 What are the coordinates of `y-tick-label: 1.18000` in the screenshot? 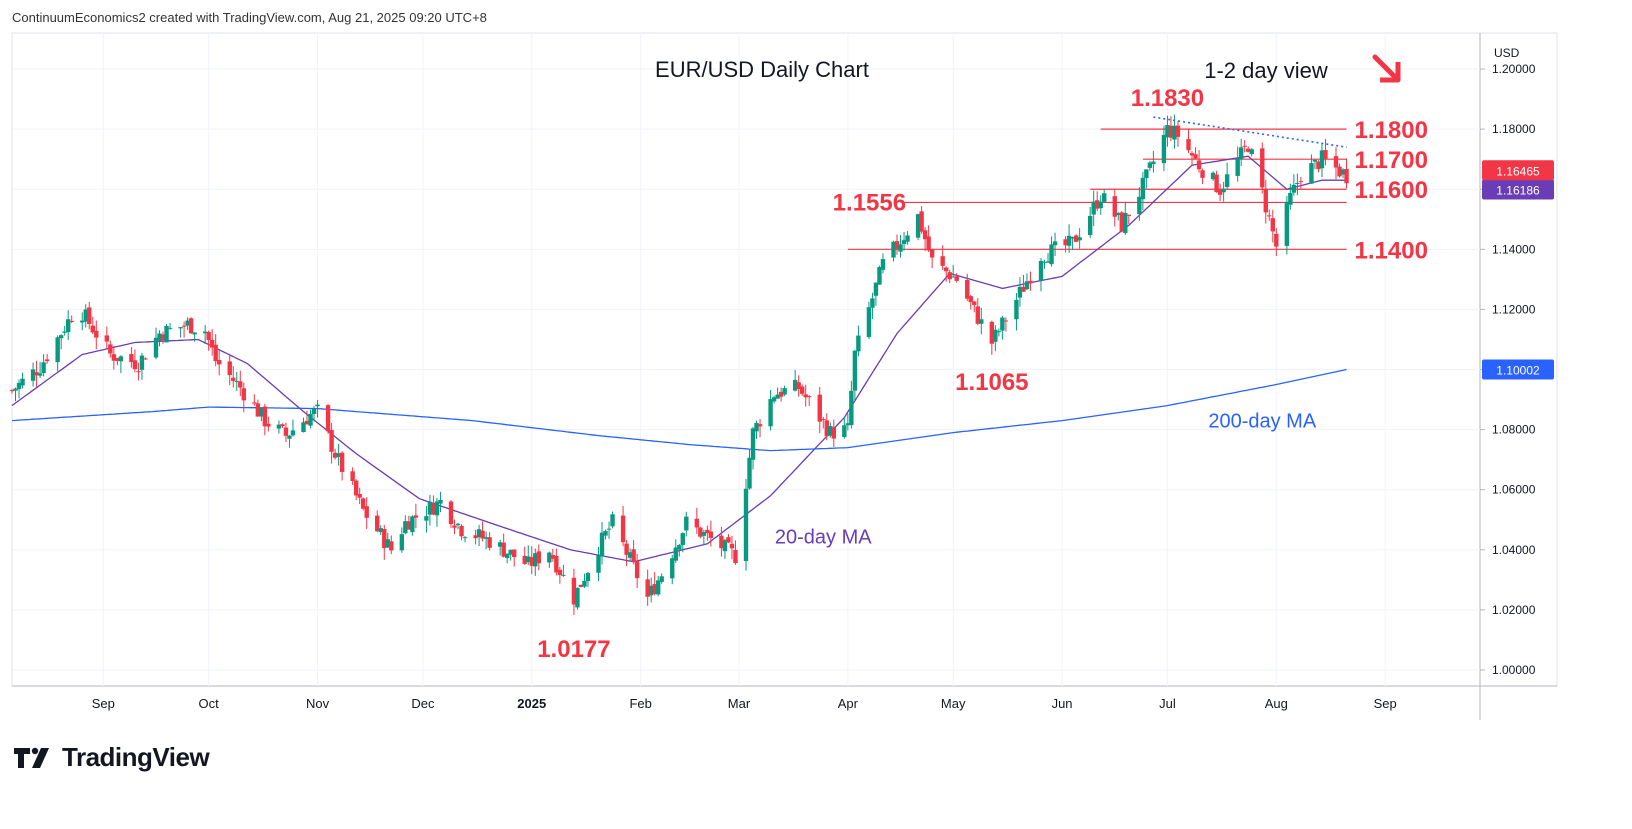 It's located at (1514, 129).